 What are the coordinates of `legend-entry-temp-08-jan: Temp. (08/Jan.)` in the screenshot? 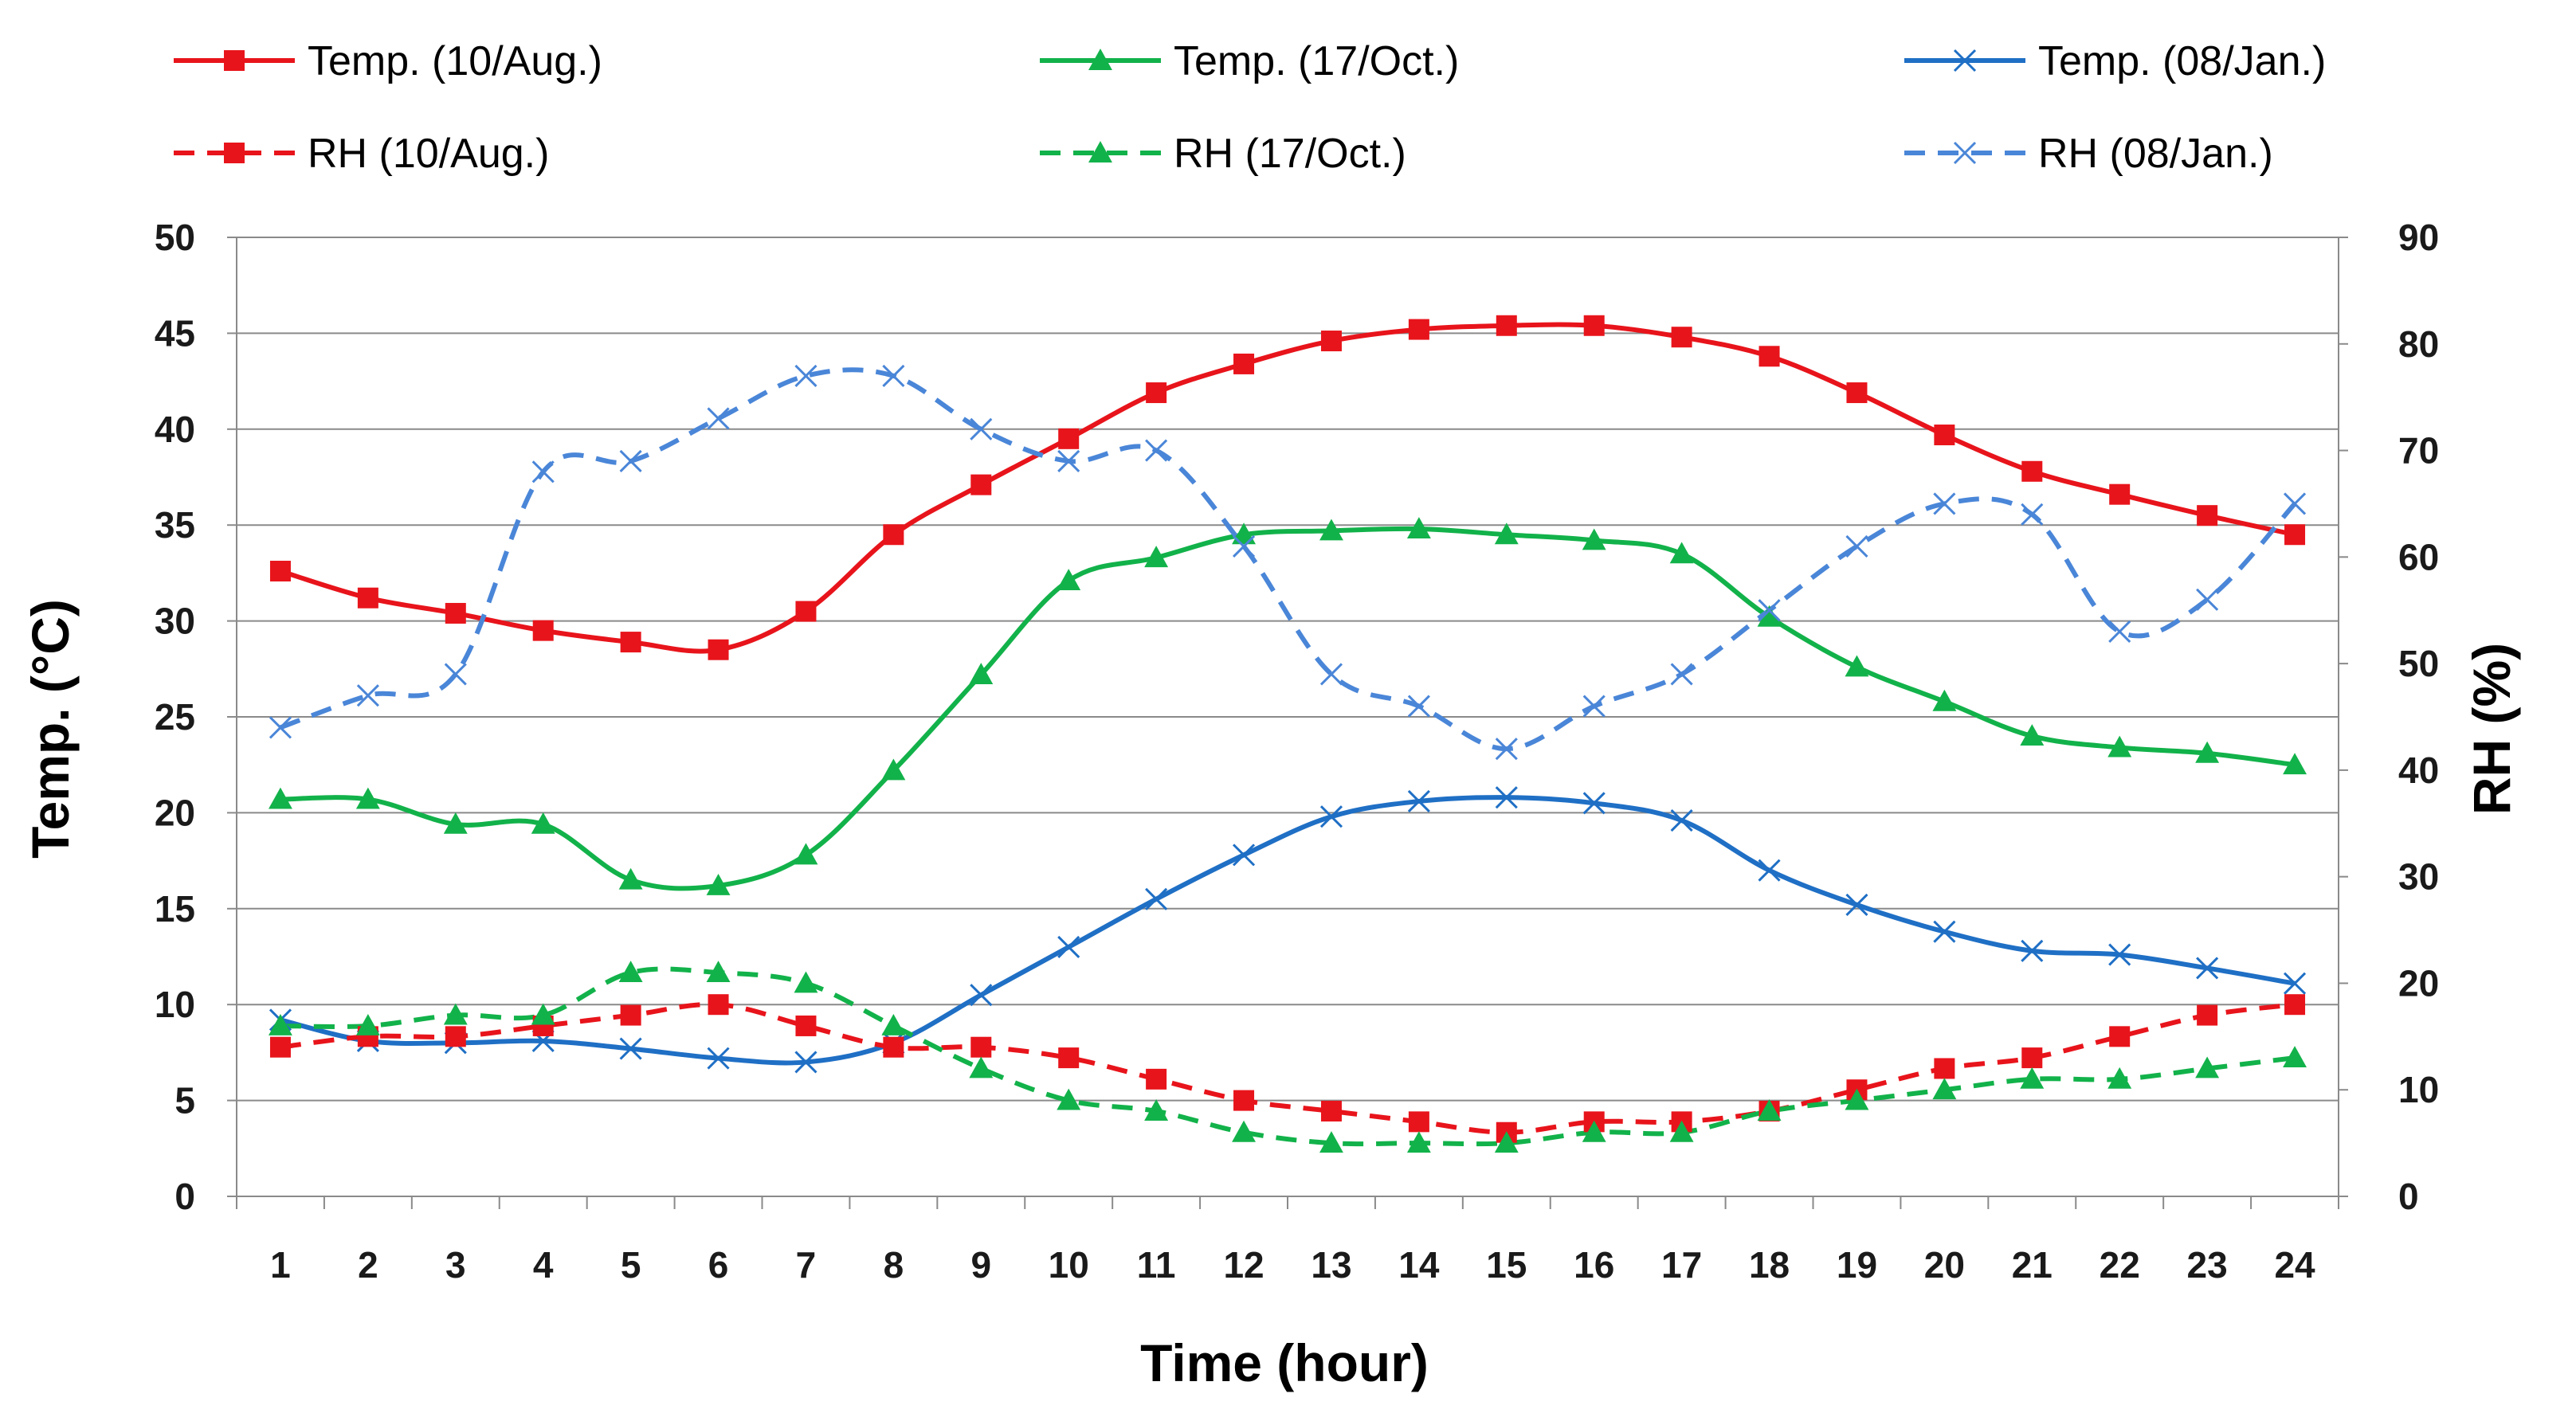 It's located at (2115, 61).